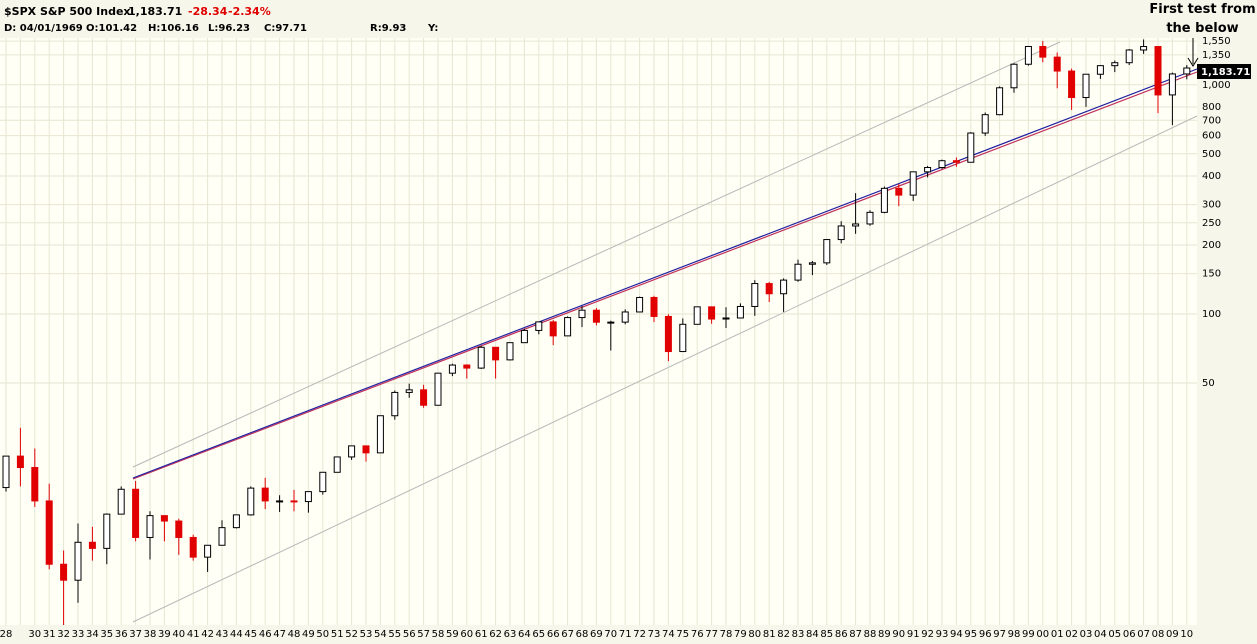  I want to click on x-tick-label: 36, so click(121, 634).